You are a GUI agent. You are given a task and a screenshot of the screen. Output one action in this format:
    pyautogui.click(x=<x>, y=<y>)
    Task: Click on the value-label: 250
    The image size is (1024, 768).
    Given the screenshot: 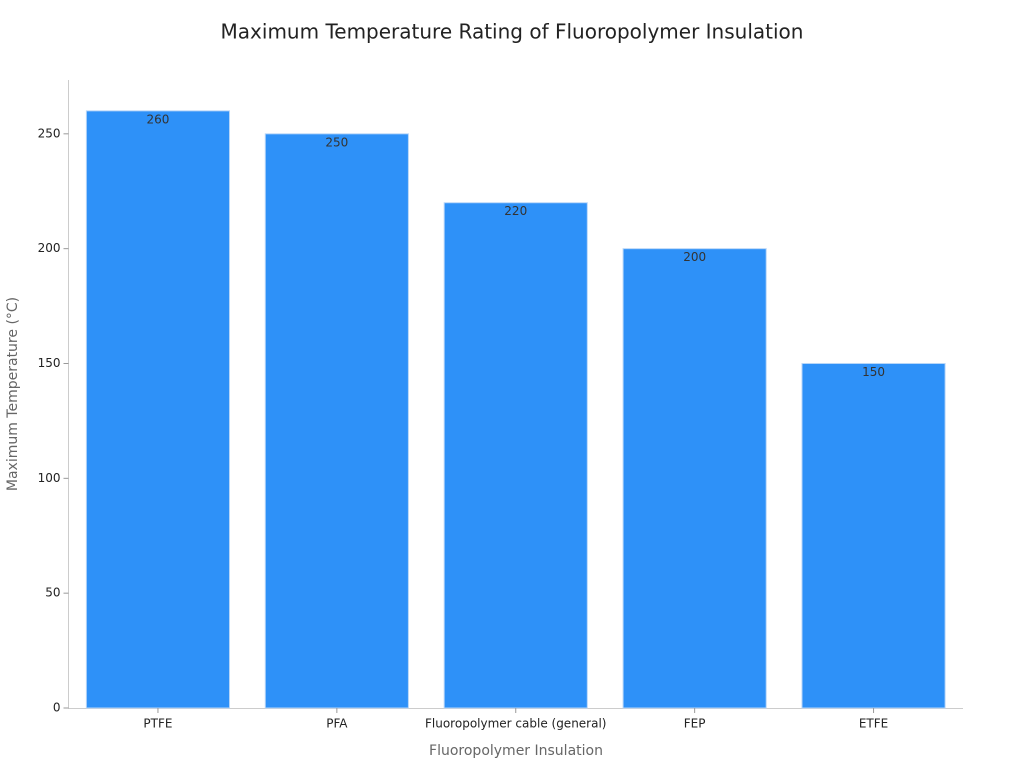 What is the action you would take?
    pyautogui.click(x=336, y=142)
    